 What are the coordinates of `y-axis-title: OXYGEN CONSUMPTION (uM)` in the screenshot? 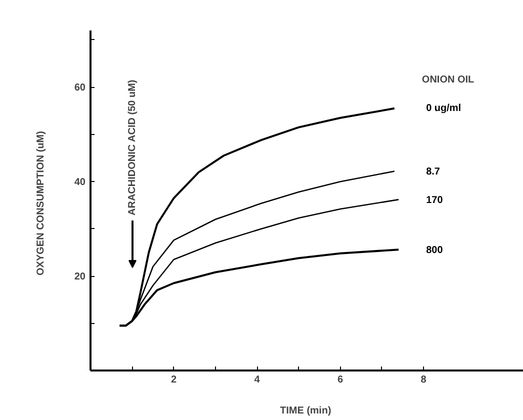 It's located at (40, 203).